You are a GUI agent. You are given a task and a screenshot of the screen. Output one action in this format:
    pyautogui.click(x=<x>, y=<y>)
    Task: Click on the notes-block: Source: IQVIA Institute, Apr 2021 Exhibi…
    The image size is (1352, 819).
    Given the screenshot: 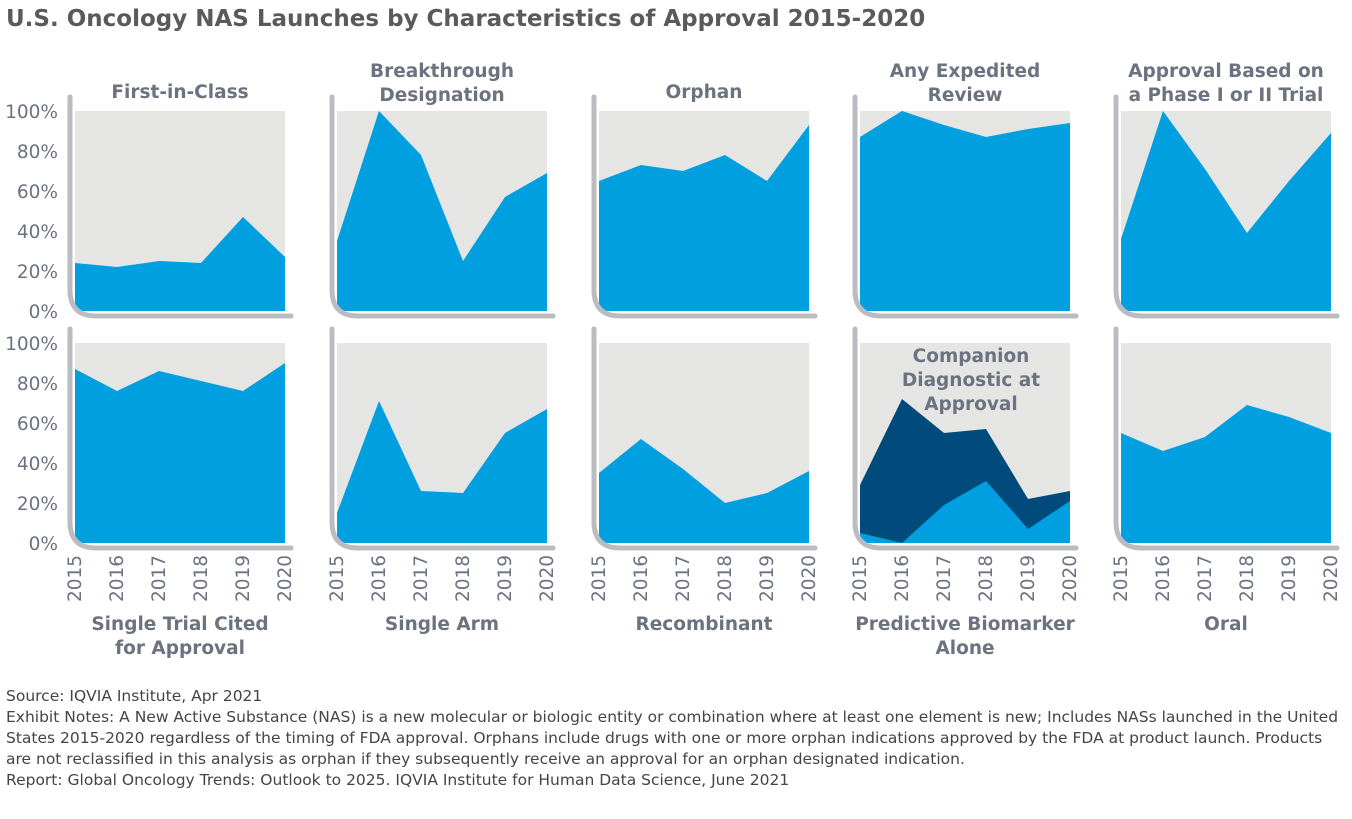 What is the action you would take?
    pyautogui.click(x=676, y=738)
    